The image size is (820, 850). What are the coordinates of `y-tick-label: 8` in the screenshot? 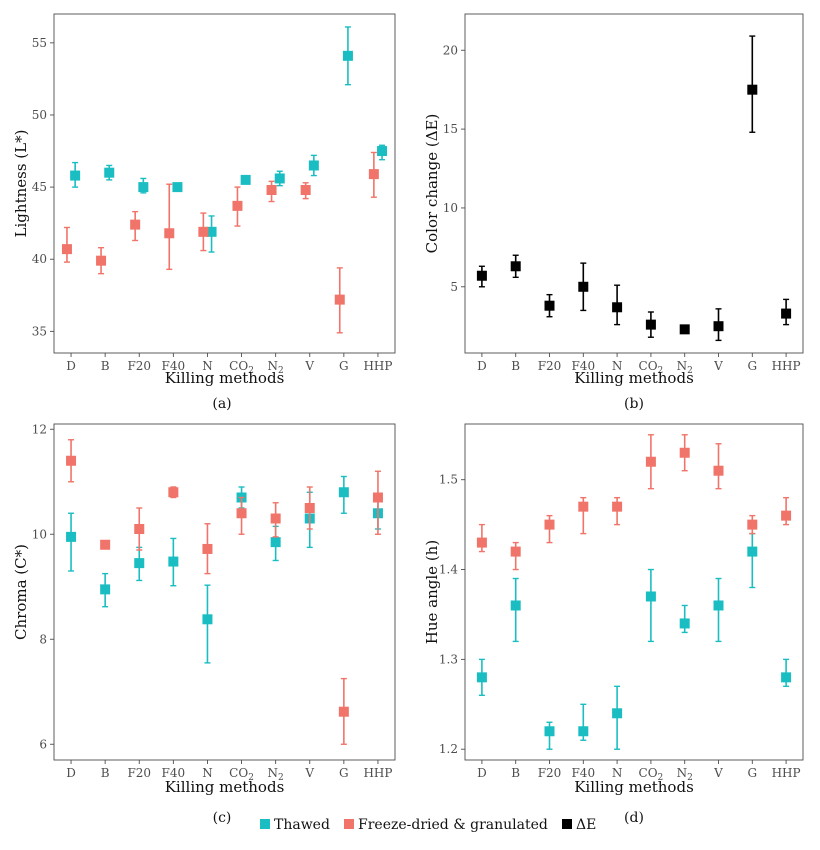 It's located at (43, 639).